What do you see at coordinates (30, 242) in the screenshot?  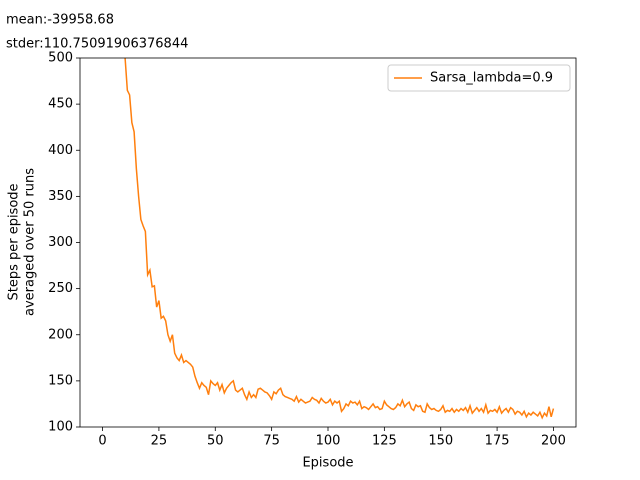 I see `y-axis-label: averaged over 50 runs` at bounding box center [30, 242].